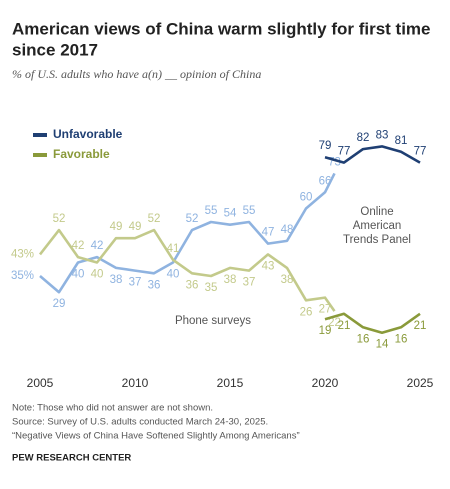 This screenshot has height=489, width=450. I want to click on data-label: 83, so click(382, 135).